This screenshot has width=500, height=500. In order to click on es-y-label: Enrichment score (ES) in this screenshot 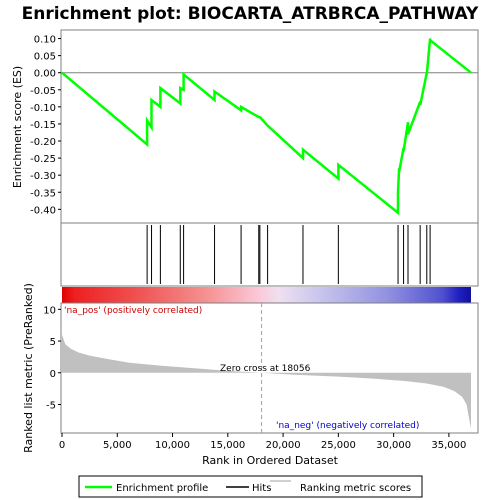, I will do `click(17, 127)`.